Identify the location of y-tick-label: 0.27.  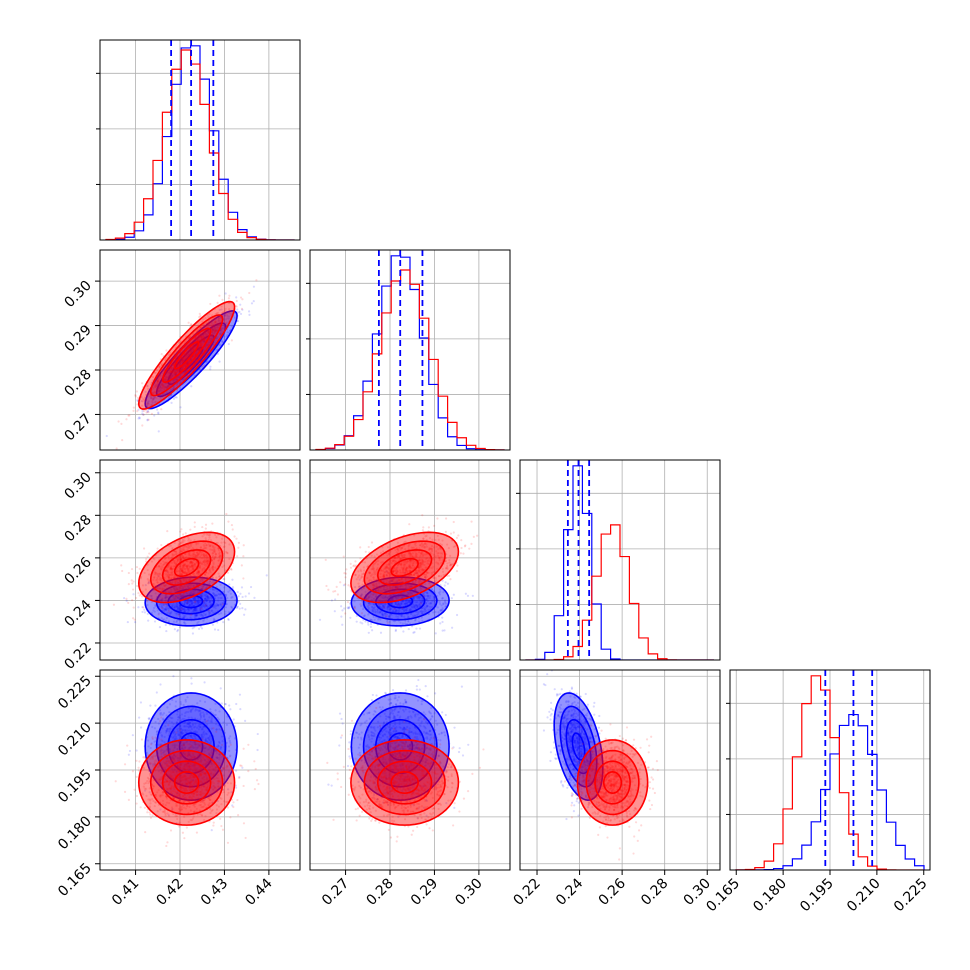
(77, 427).